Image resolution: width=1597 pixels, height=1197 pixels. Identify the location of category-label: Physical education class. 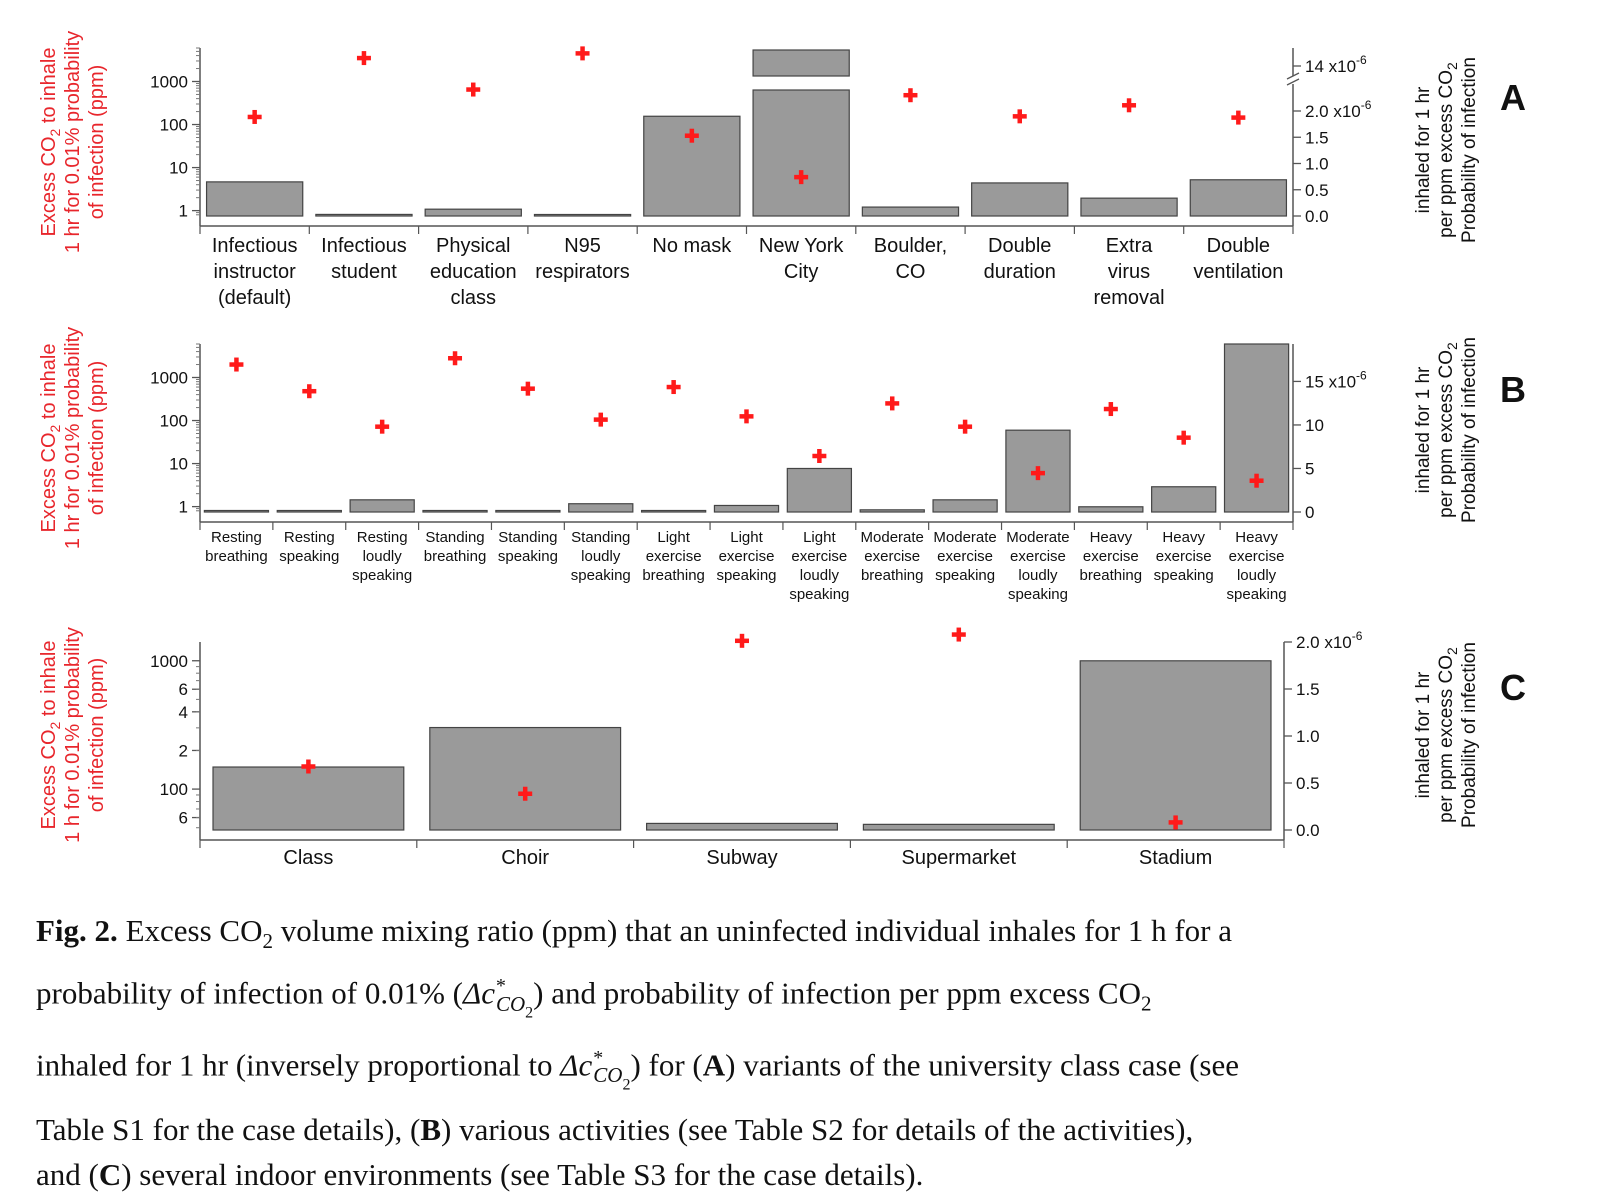
(473, 272).